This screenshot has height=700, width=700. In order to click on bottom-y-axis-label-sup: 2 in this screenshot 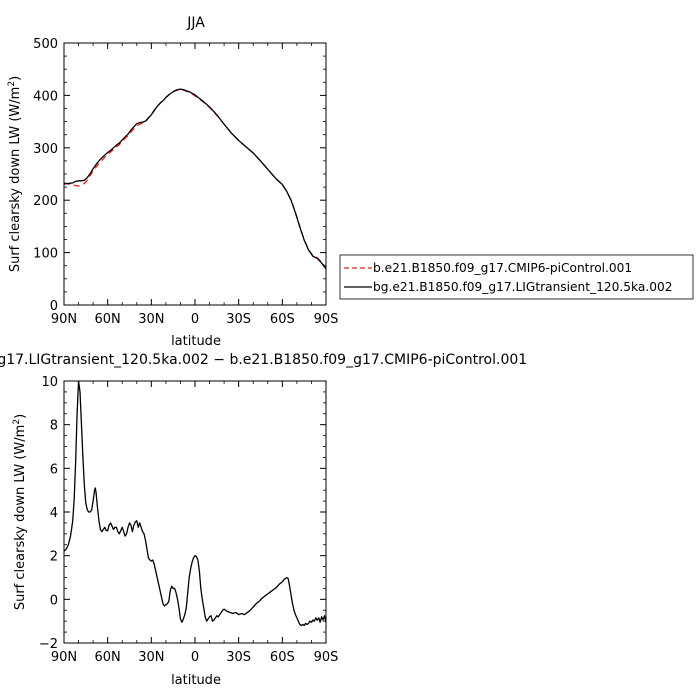, I will do `click(17, 422)`.